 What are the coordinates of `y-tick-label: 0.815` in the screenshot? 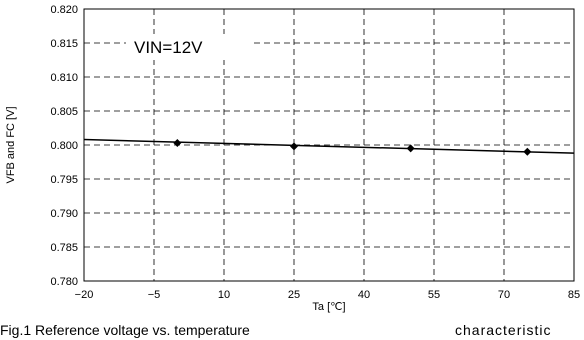 It's located at (64, 44).